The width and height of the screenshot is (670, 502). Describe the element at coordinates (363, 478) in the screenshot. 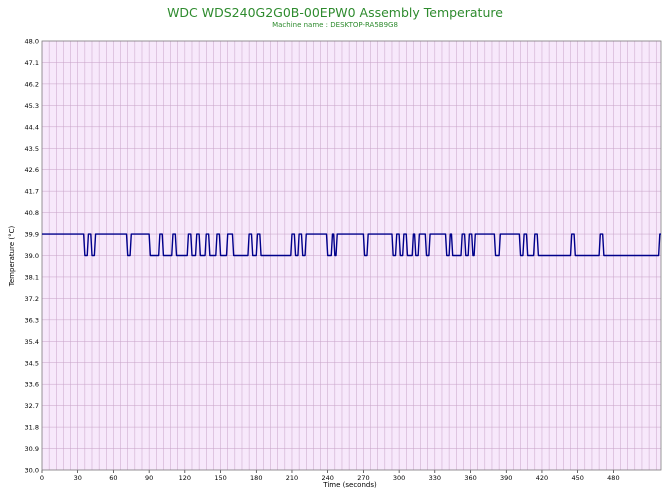

I see `x-tick-label: 270` at that location.